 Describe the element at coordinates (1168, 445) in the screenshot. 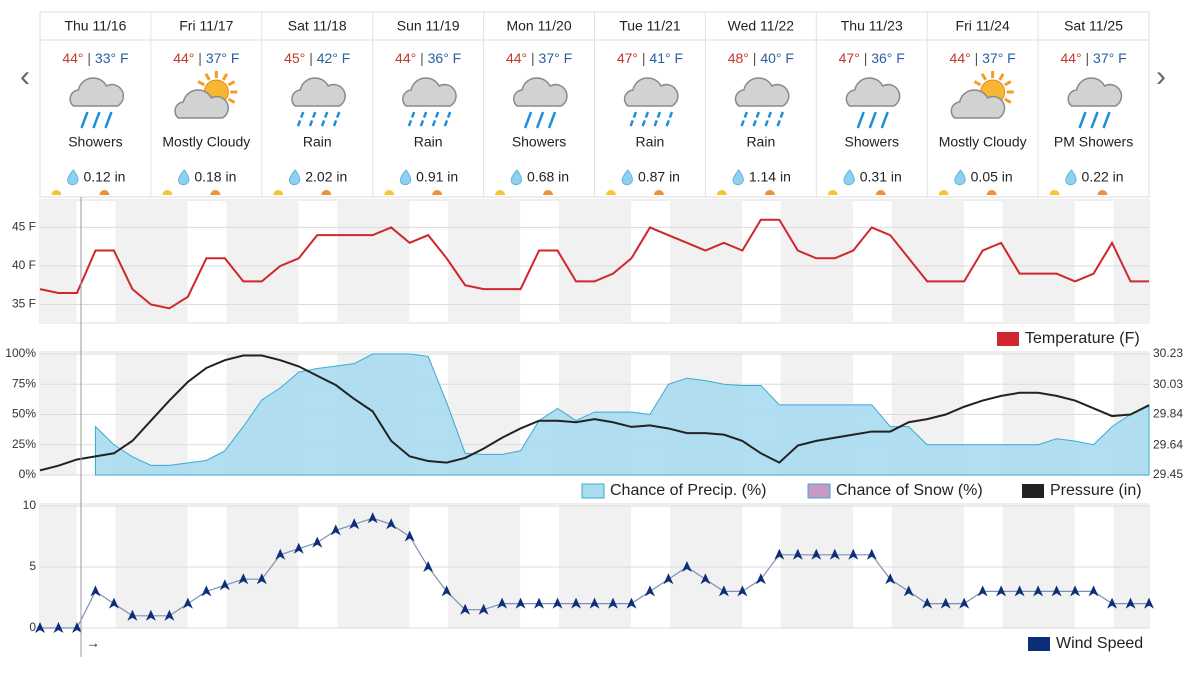

I see `y2-tick-label: 29.64` at that location.